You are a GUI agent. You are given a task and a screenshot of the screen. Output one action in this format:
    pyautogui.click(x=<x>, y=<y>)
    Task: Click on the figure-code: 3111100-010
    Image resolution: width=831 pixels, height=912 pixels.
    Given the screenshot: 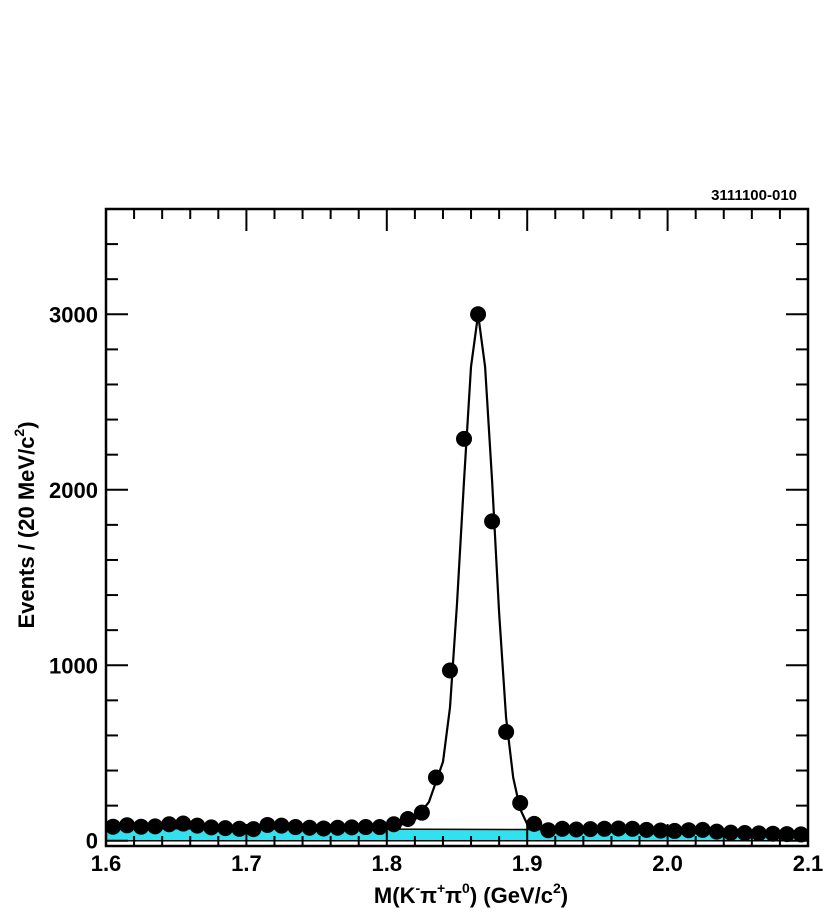 What is the action you would take?
    pyautogui.click(x=754, y=195)
    